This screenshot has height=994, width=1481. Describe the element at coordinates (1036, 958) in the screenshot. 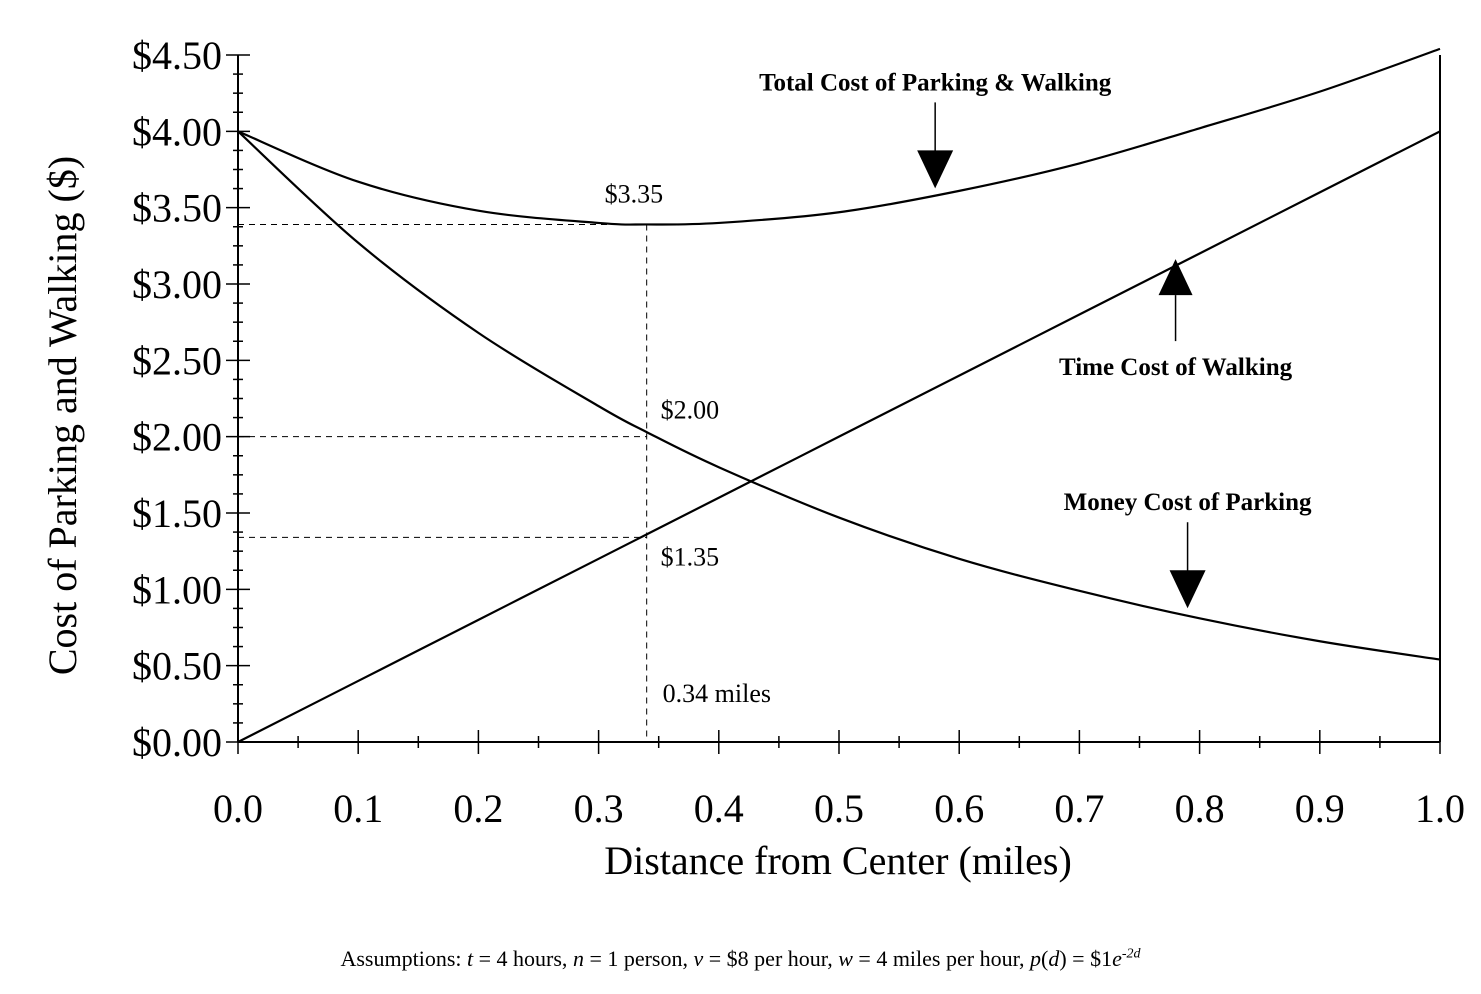

I see `var-p: p` at that location.